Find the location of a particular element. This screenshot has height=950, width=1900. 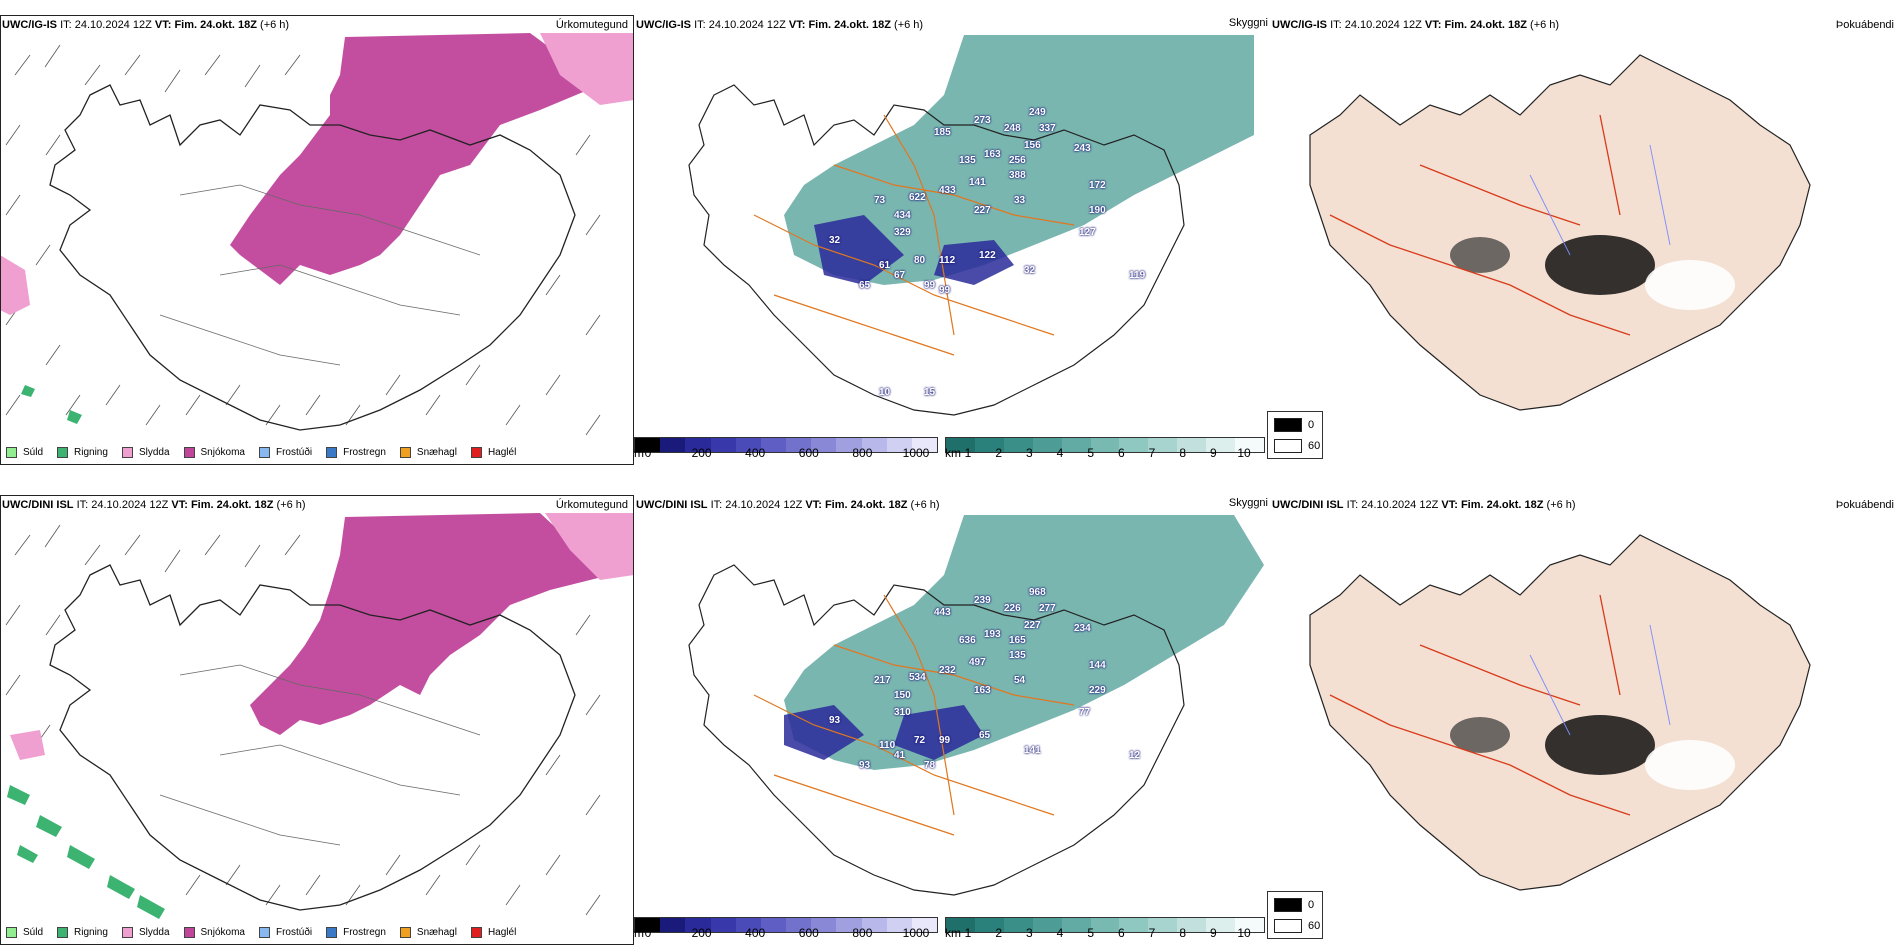

cloudbase-value-label: 99 is located at coordinates (945, 290).